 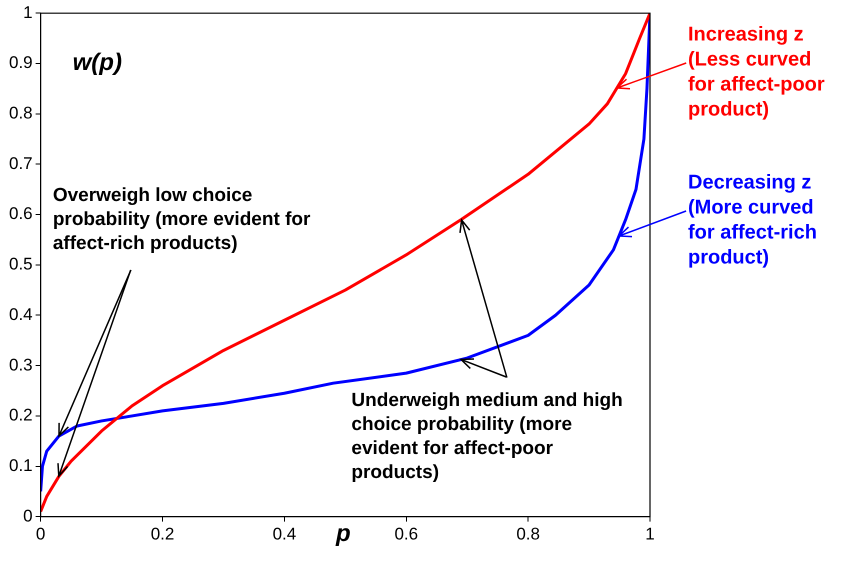 What do you see at coordinates (528, 534) in the screenshot?
I see `x-tick-label: 0.8` at bounding box center [528, 534].